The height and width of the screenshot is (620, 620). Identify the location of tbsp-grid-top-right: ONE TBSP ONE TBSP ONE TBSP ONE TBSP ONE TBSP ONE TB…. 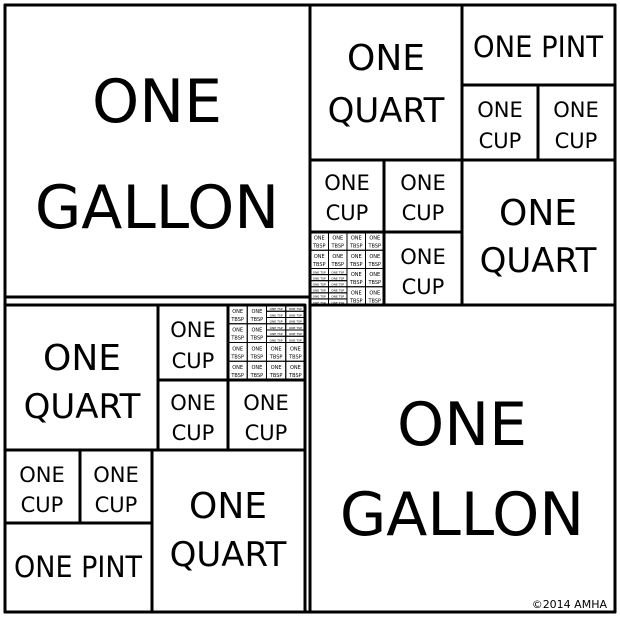
(347, 268).